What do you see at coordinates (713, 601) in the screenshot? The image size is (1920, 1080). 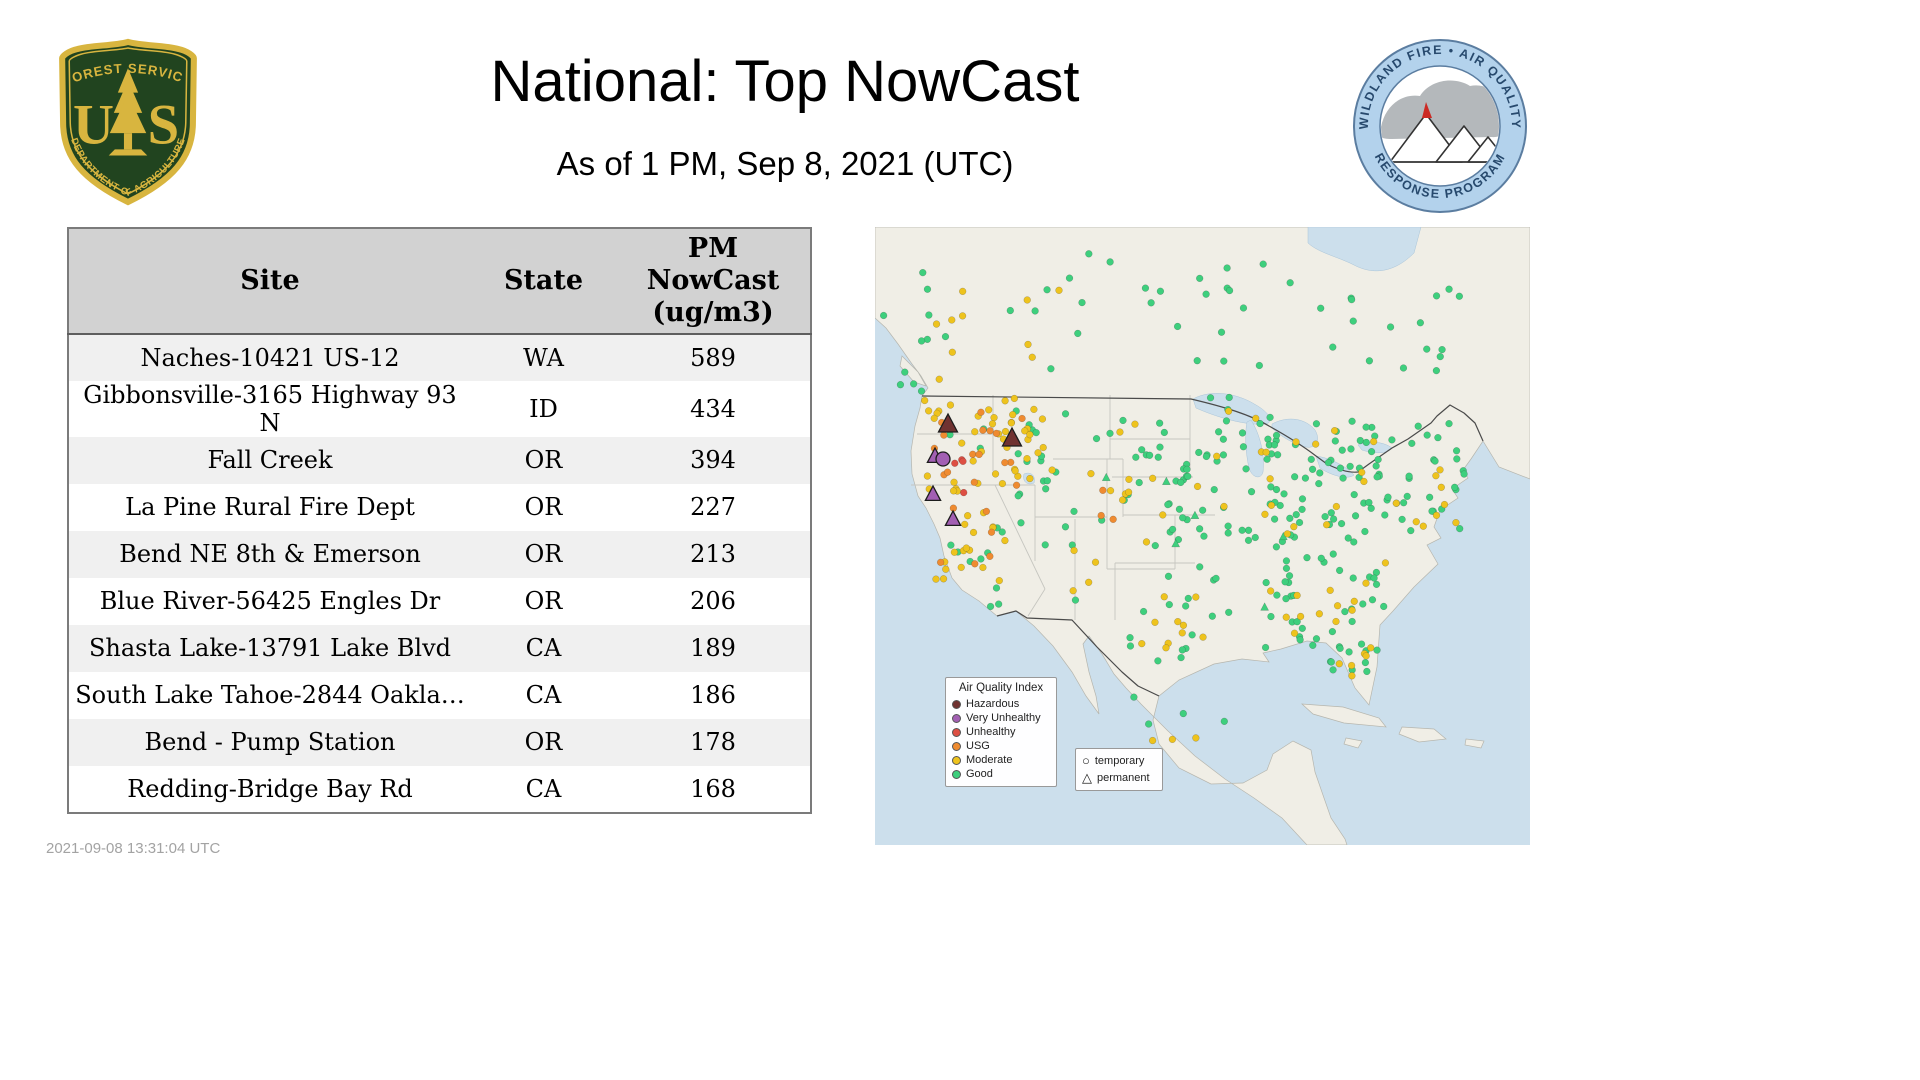 I see `pm-value-cell: 206` at bounding box center [713, 601].